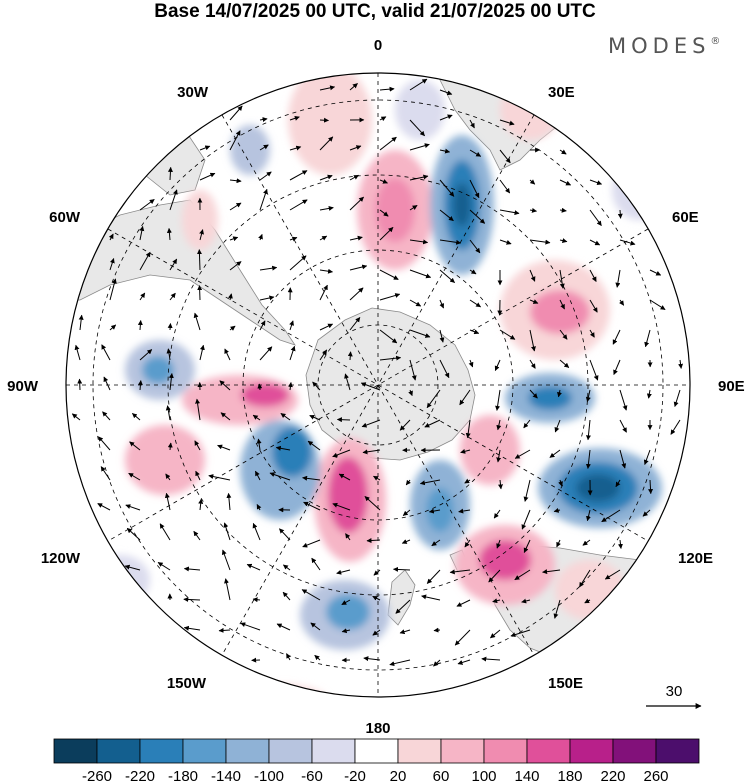  Describe the element at coordinates (97, 775) in the screenshot. I see `colorbar-tick-label: -260` at that location.